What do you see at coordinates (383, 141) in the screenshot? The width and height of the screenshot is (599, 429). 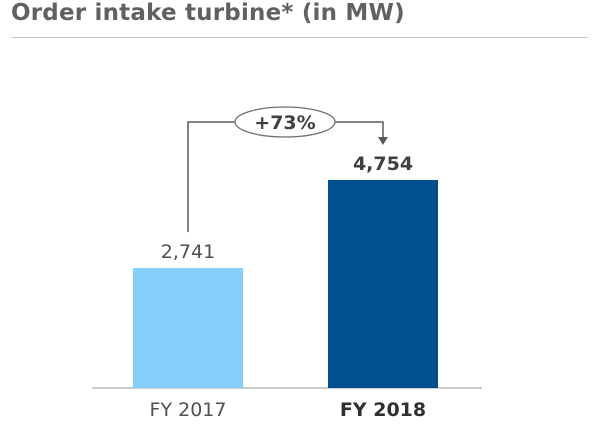 I see `arrowhead-icon` at bounding box center [383, 141].